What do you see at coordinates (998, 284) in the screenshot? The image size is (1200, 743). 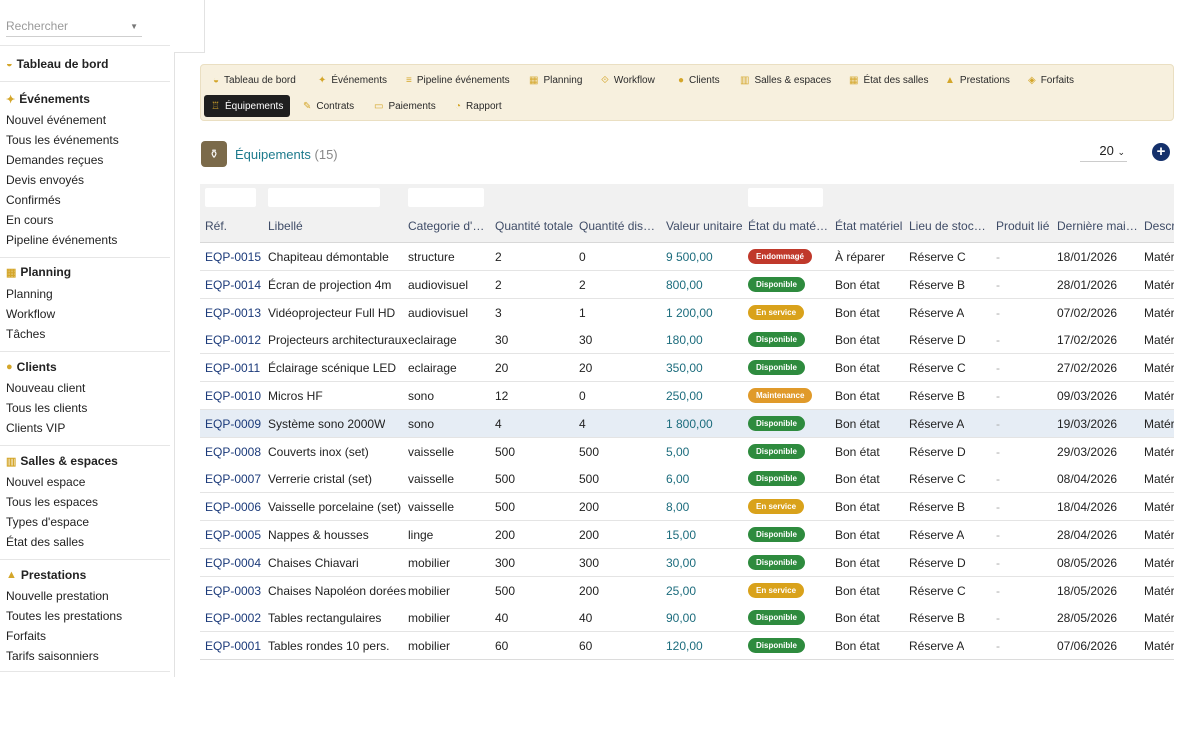 I see `table-cell: -` at bounding box center [998, 284].